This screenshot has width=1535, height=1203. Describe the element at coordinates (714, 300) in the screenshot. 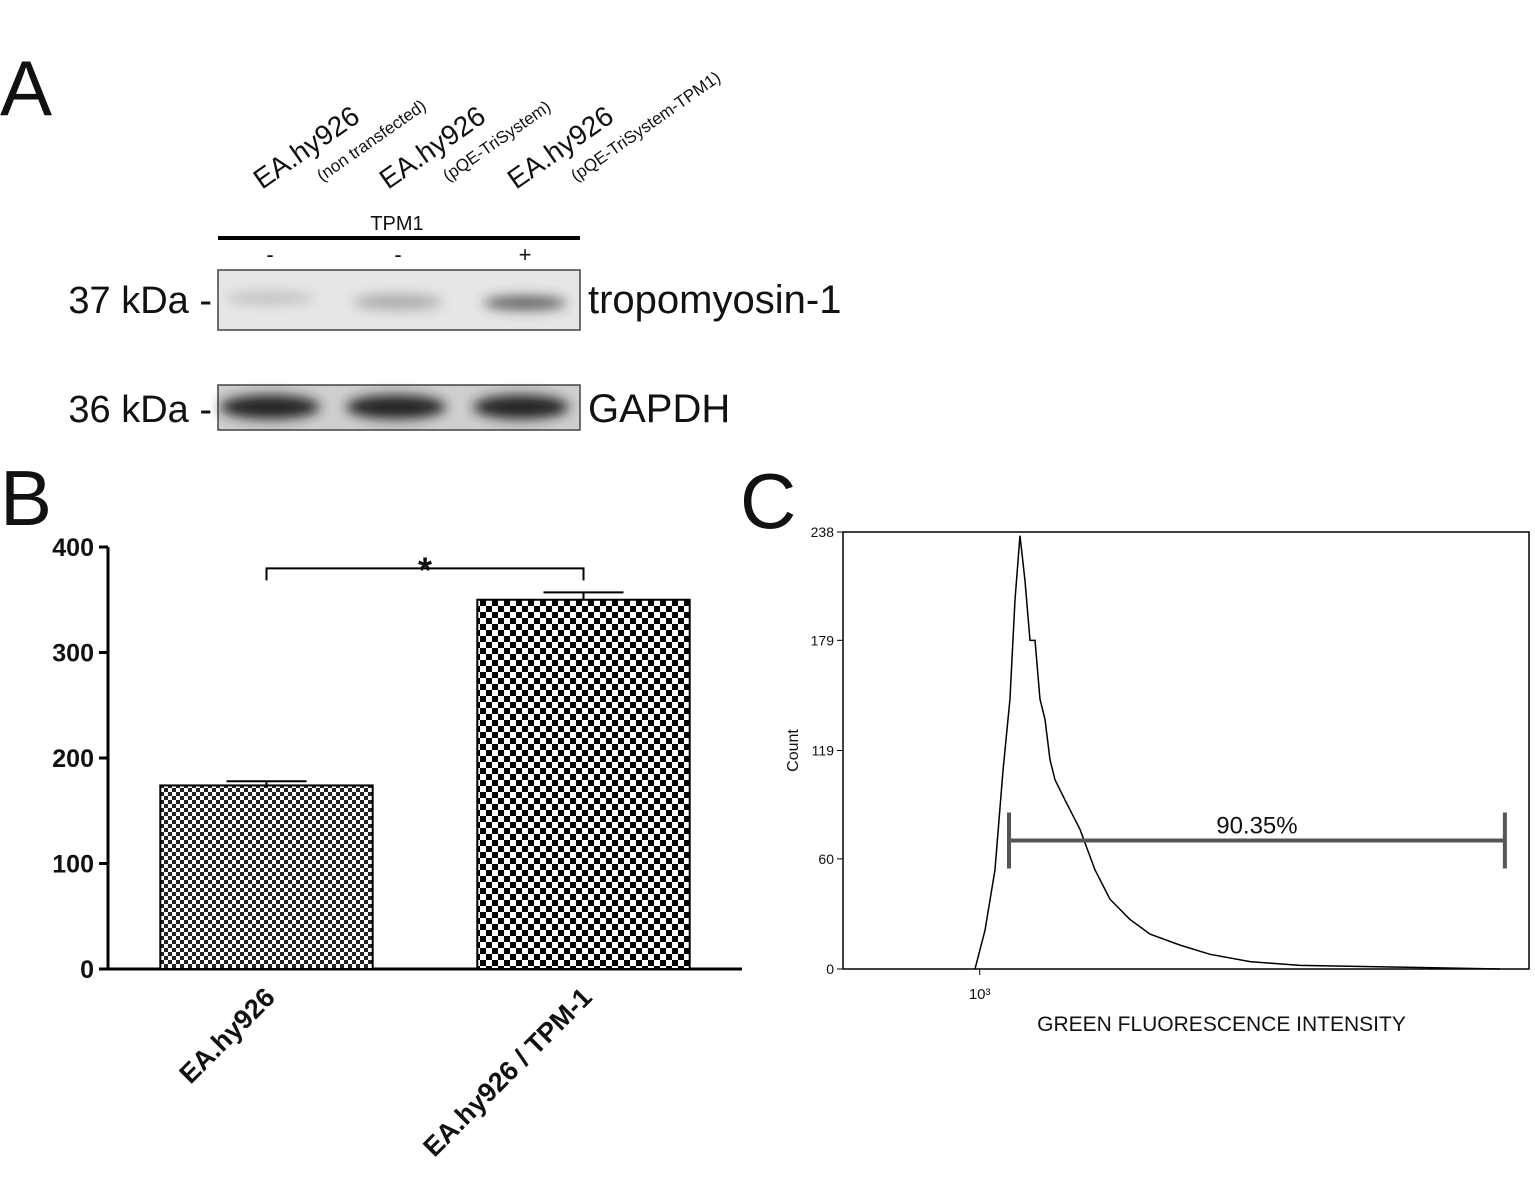

I see `blot-name: tropomyosin-1` at that location.